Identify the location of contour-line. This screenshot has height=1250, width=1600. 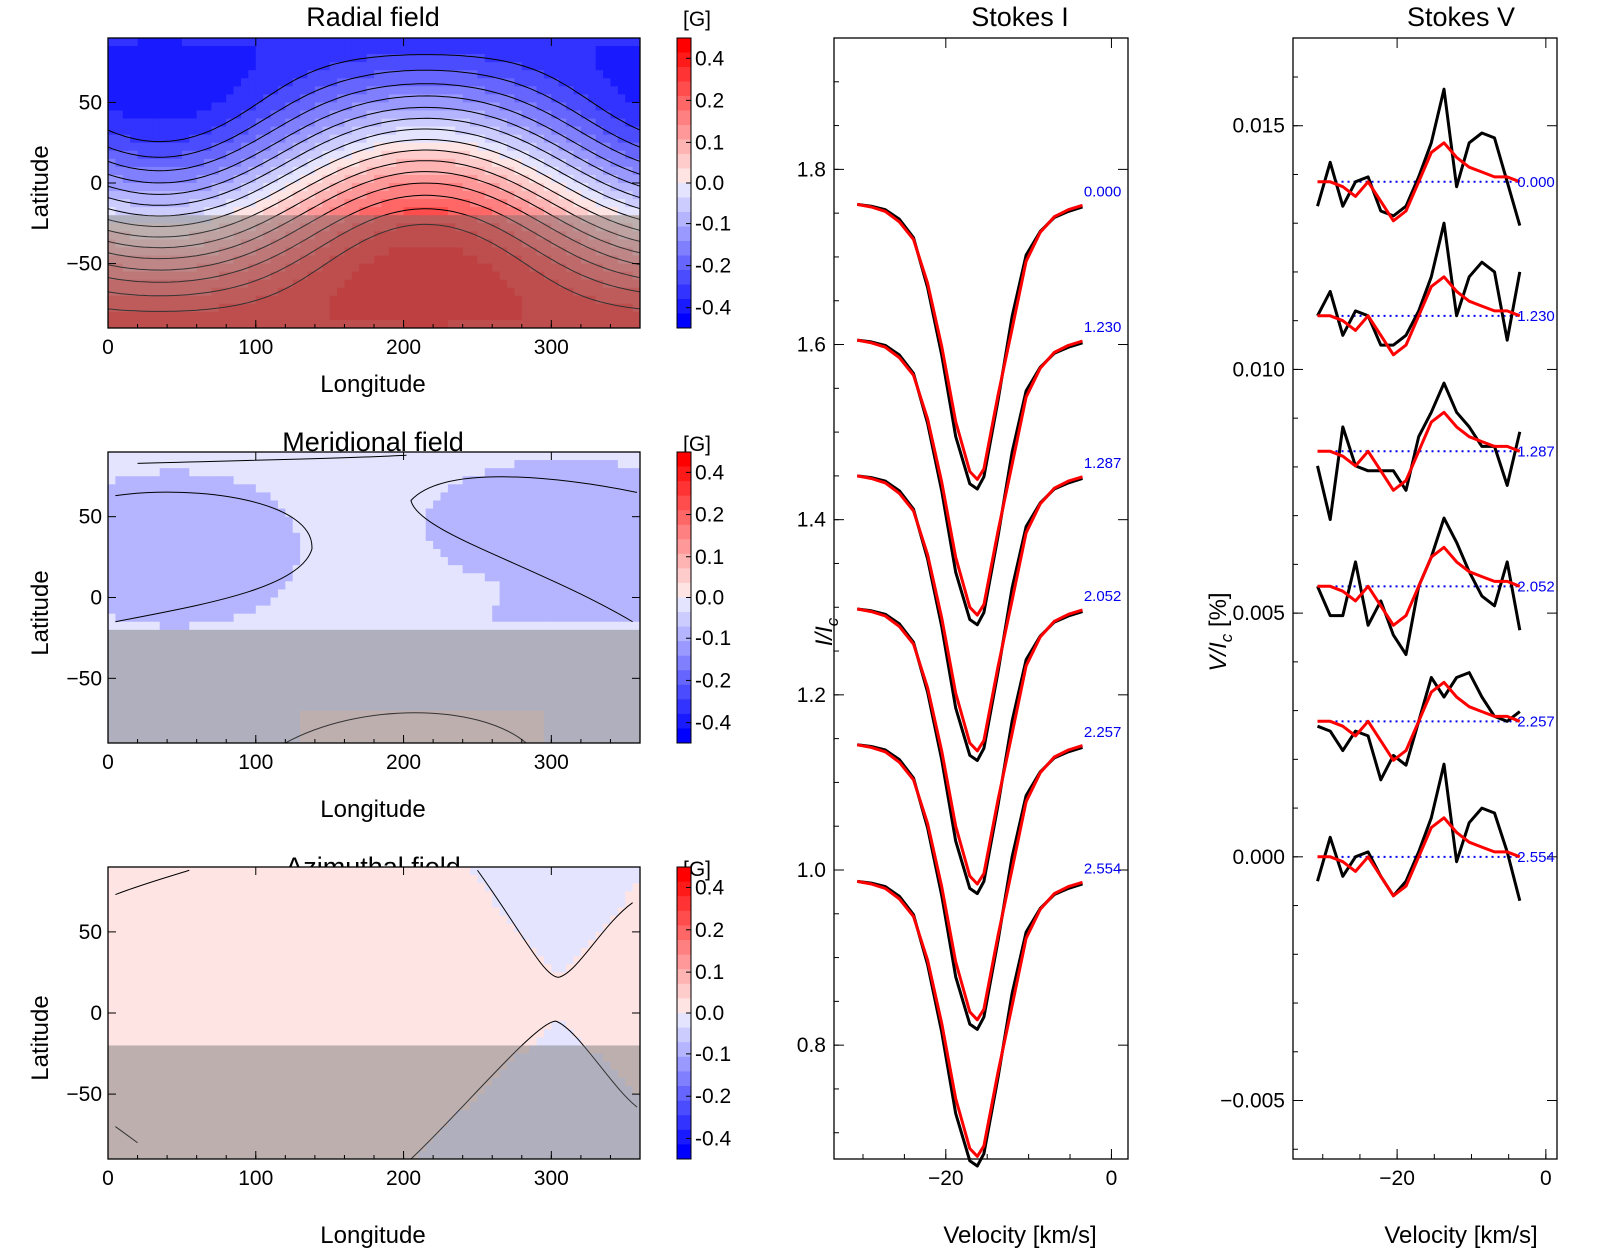
(374, 267).